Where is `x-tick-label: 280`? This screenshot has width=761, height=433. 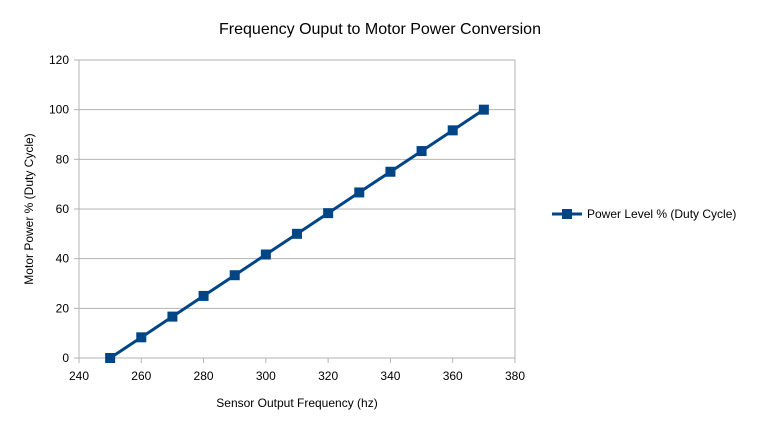 x-tick-label: 280 is located at coordinates (204, 376).